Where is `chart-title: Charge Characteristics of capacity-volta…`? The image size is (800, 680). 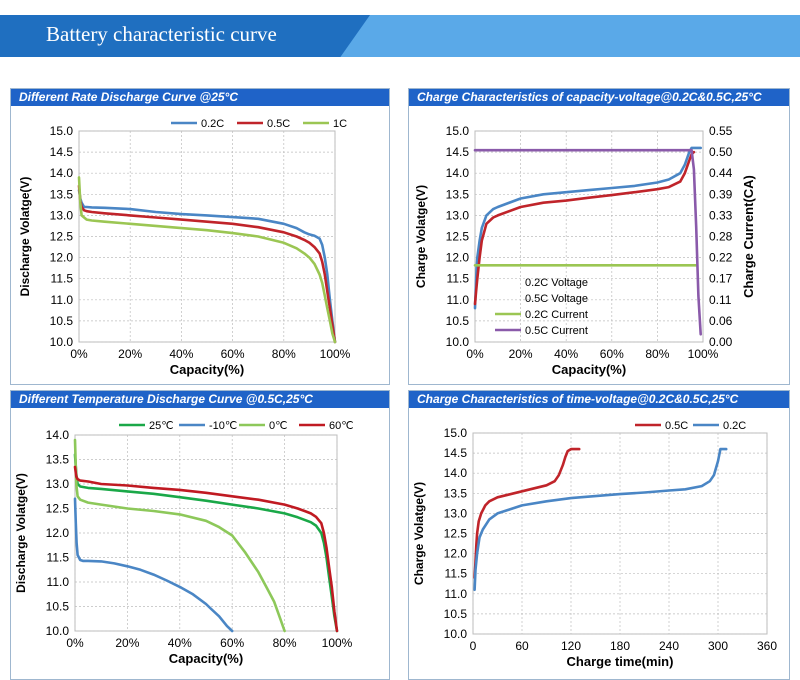
chart-title: Charge Characteristics of capacity-volta… is located at coordinates (599, 97).